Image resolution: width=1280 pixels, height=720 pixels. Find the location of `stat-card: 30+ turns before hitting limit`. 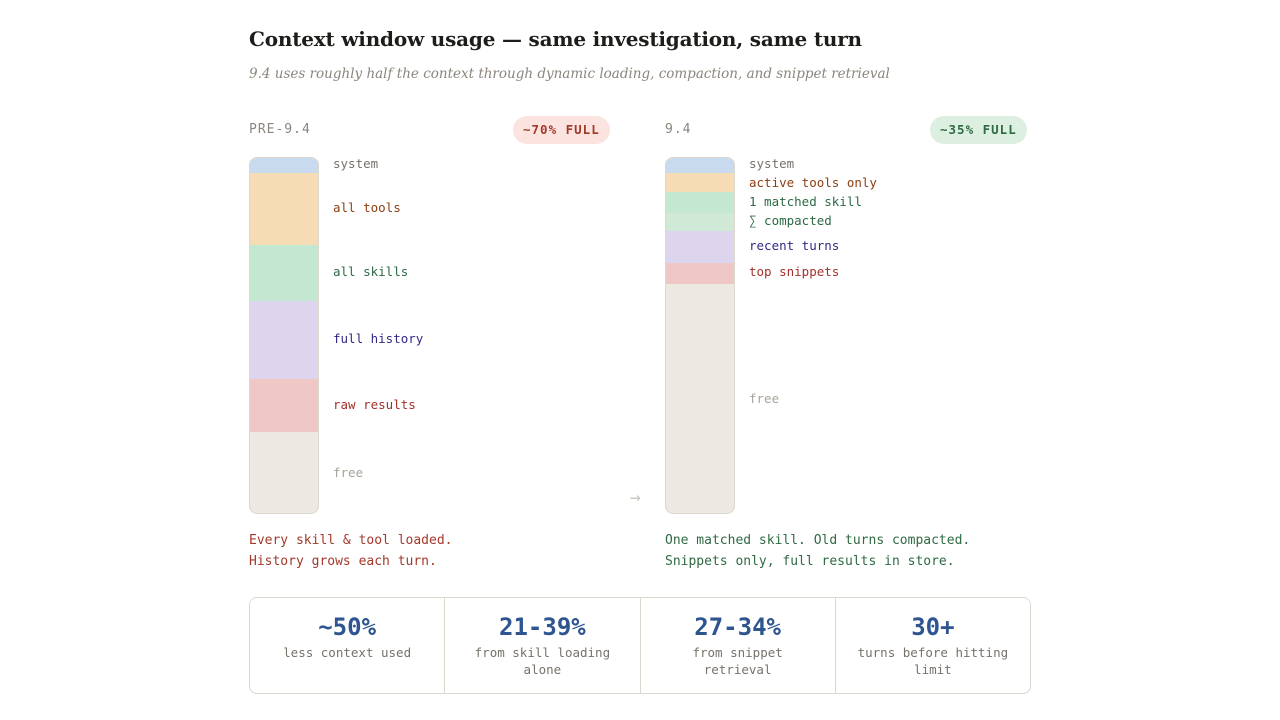

stat-card: 30+ turns before hitting limit is located at coordinates (933, 645).